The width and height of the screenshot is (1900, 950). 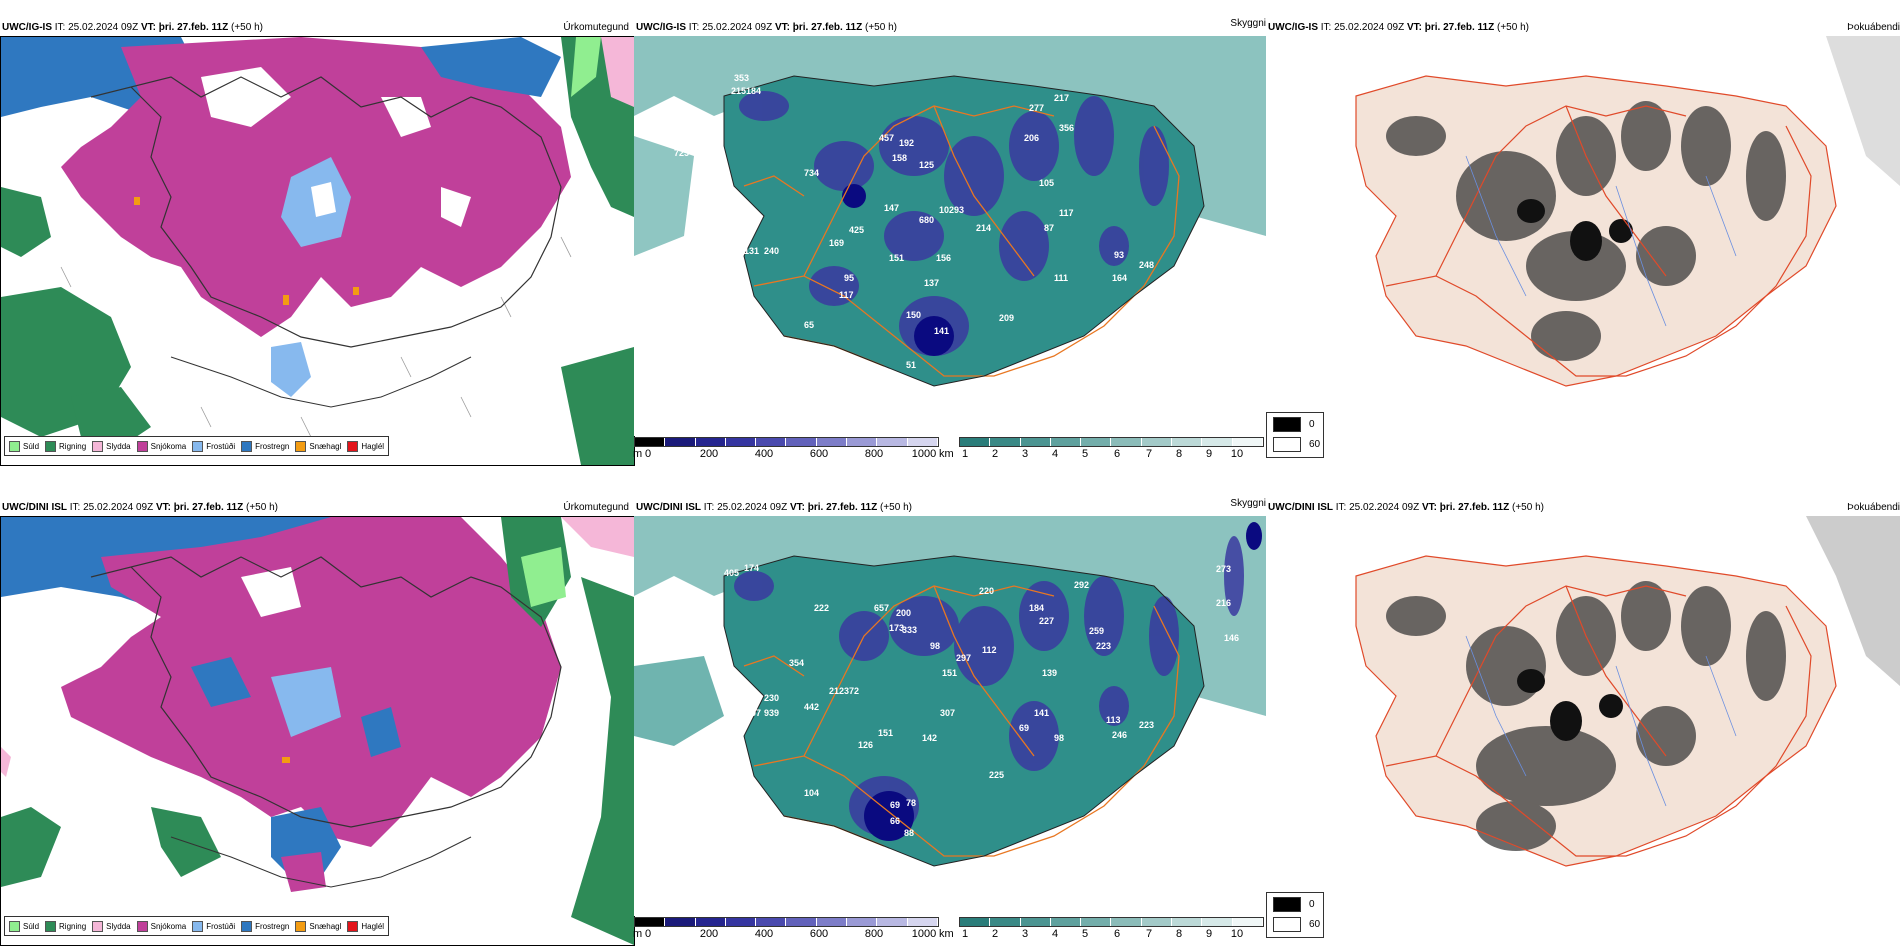 I want to click on svg-text: 113, so click(x=1113, y=720).